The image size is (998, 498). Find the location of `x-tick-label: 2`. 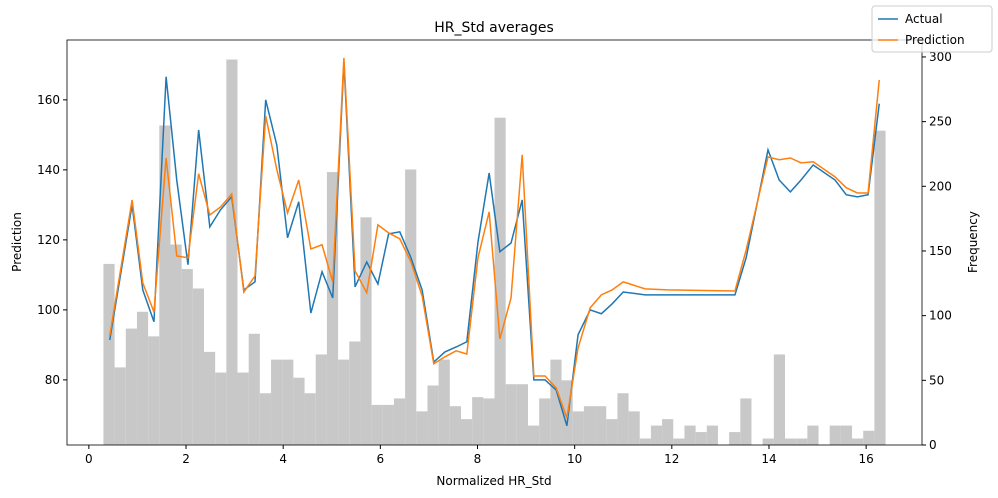

x-tick-label: 2 is located at coordinates (186, 459).